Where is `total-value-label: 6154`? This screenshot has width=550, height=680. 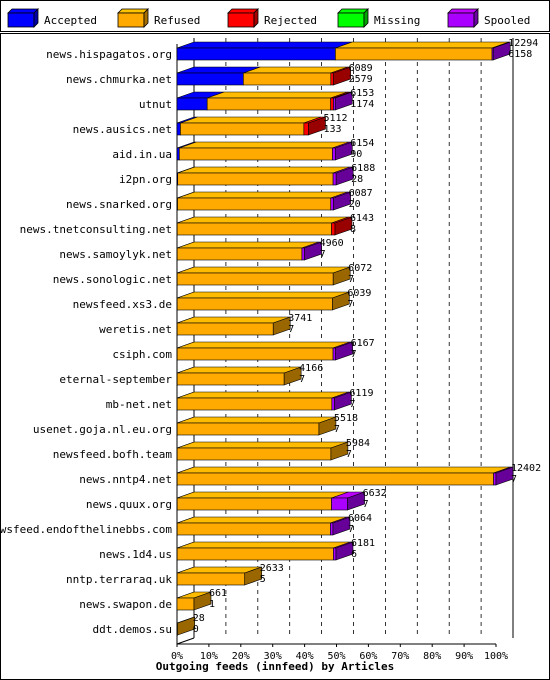 total-value-label: 6154 is located at coordinates (362, 143).